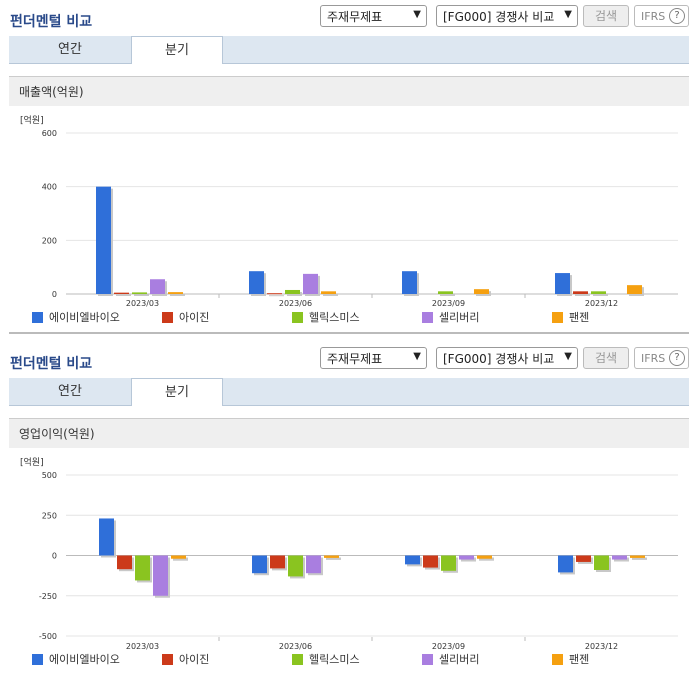 This screenshot has width=696, height=684. Describe the element at coordinates (295, 646) in the screenshot. I see `x-tick-label: 2023/06` at that location.